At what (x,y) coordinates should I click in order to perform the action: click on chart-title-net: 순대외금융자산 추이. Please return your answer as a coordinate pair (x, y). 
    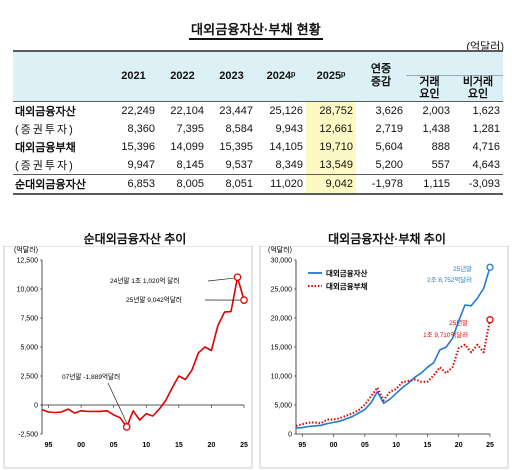
    Looking at the image, I should click on (135, 239).